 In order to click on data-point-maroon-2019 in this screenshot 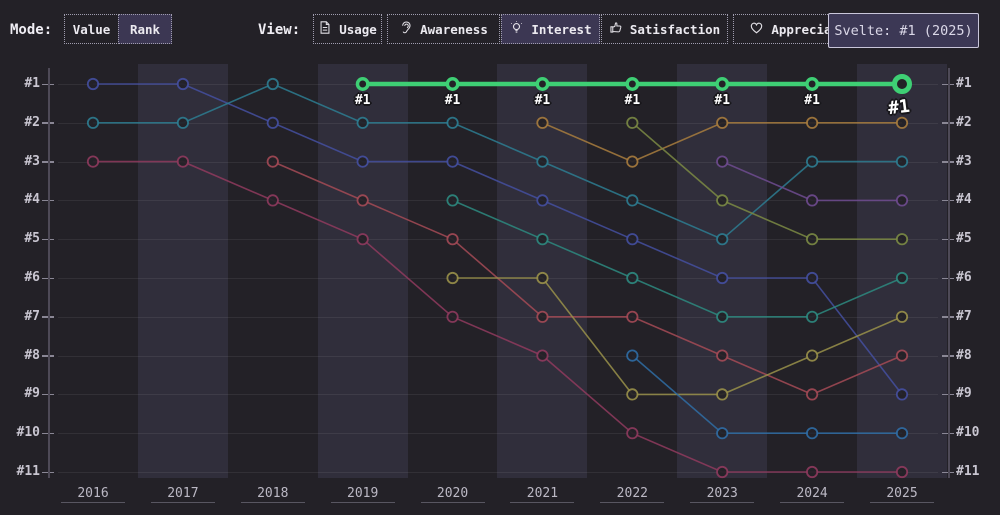, I will do `click(362, 239)`.